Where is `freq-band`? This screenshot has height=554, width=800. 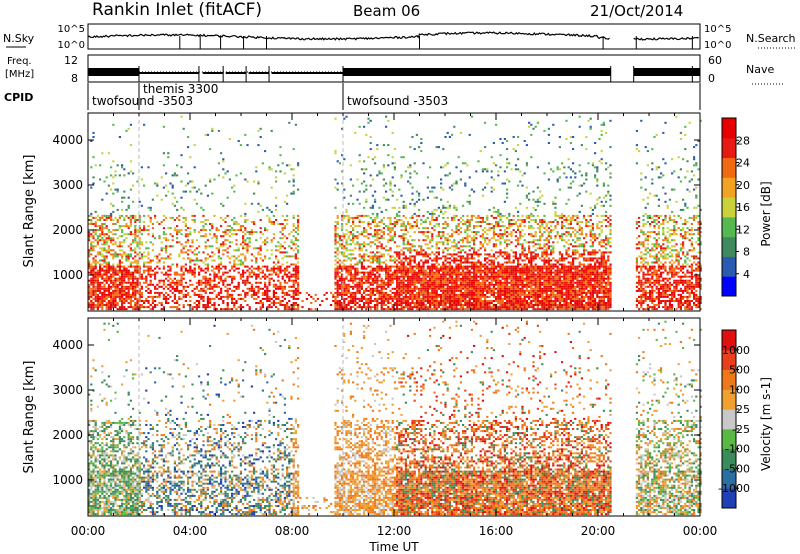
freq-band is located at coordinates (113, 72).